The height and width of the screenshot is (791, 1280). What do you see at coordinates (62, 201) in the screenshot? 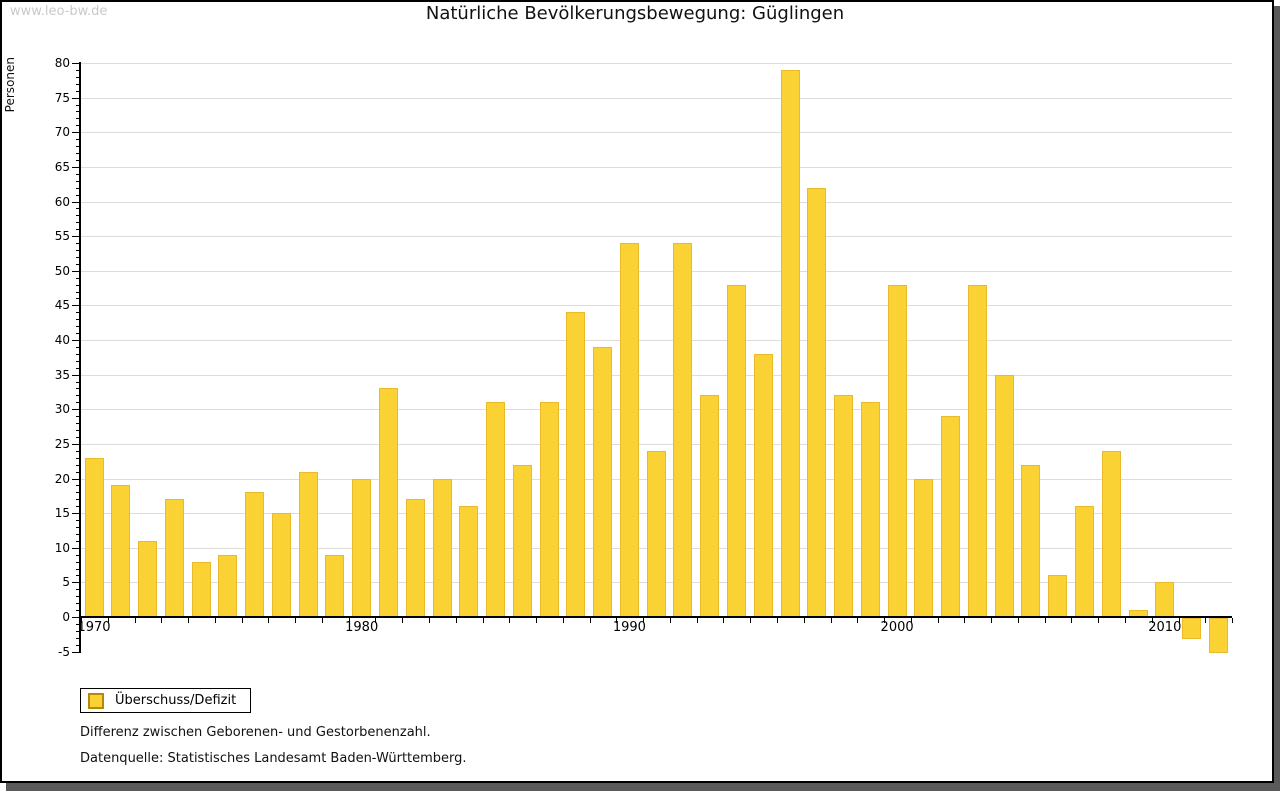
I see `y-tick-label-60: 60` at bounding box center [62, 201].